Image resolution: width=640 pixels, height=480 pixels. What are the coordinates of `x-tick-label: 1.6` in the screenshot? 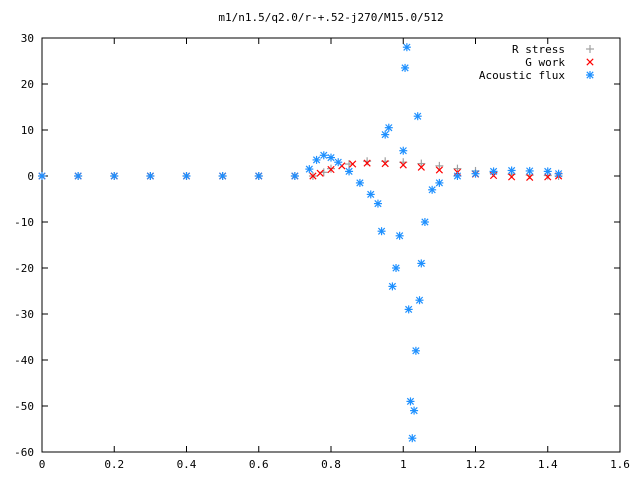 It's located at (620, 464).